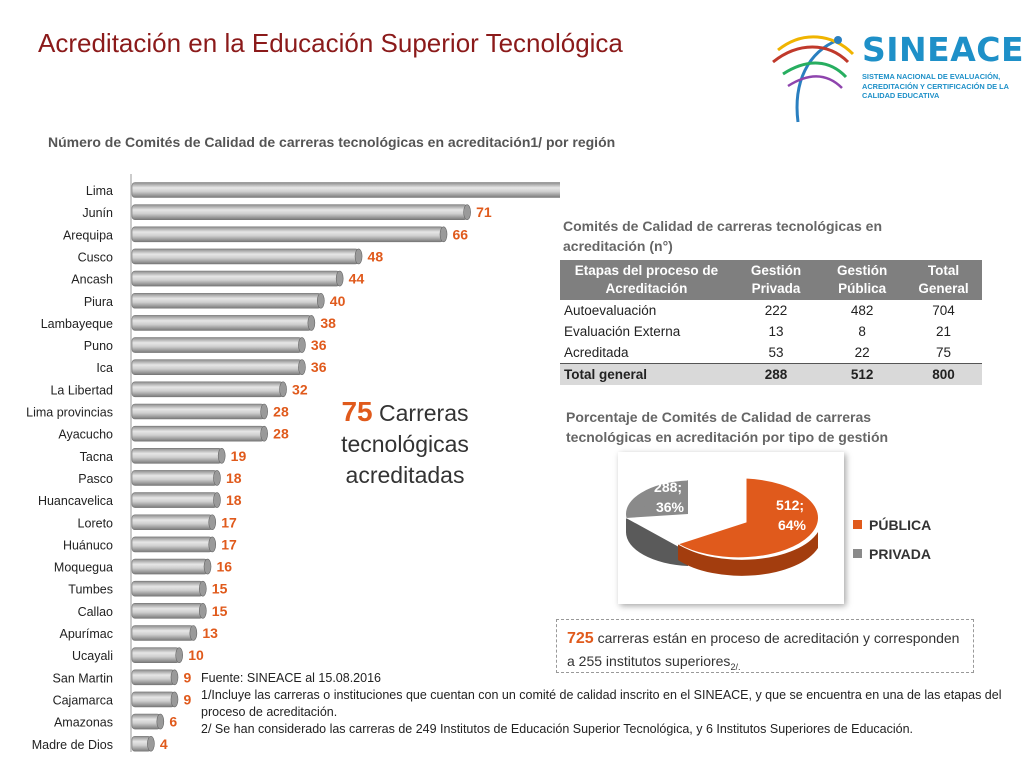 Image resolution: width=1024 pixels, height=768 pixels. I want to click on data-label: 10, so click(196, 655).